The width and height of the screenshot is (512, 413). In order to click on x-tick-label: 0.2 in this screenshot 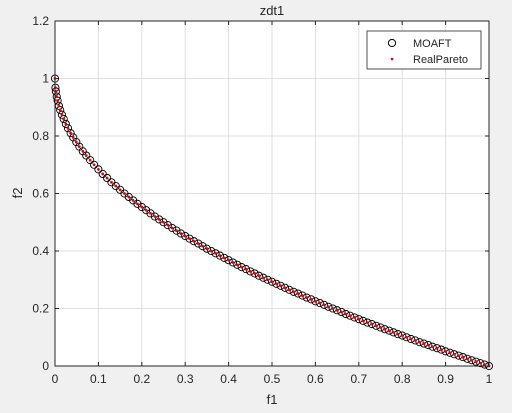, I will do `click(141, 379)`.